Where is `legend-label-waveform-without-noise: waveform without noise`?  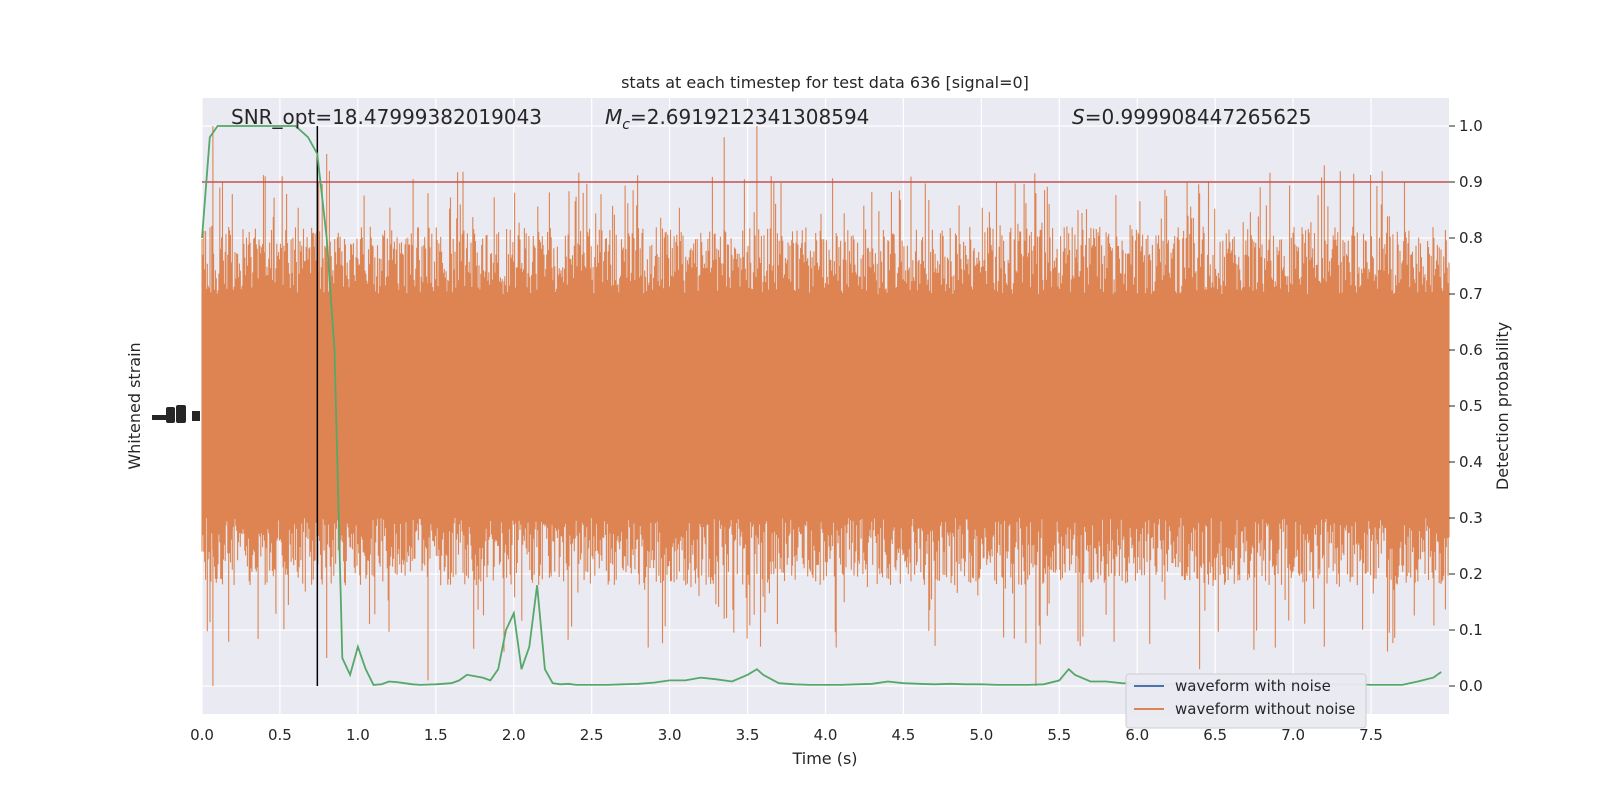
legend-label-waveform-without-noise: waveform without noise is located at coordinates (1265, 709).